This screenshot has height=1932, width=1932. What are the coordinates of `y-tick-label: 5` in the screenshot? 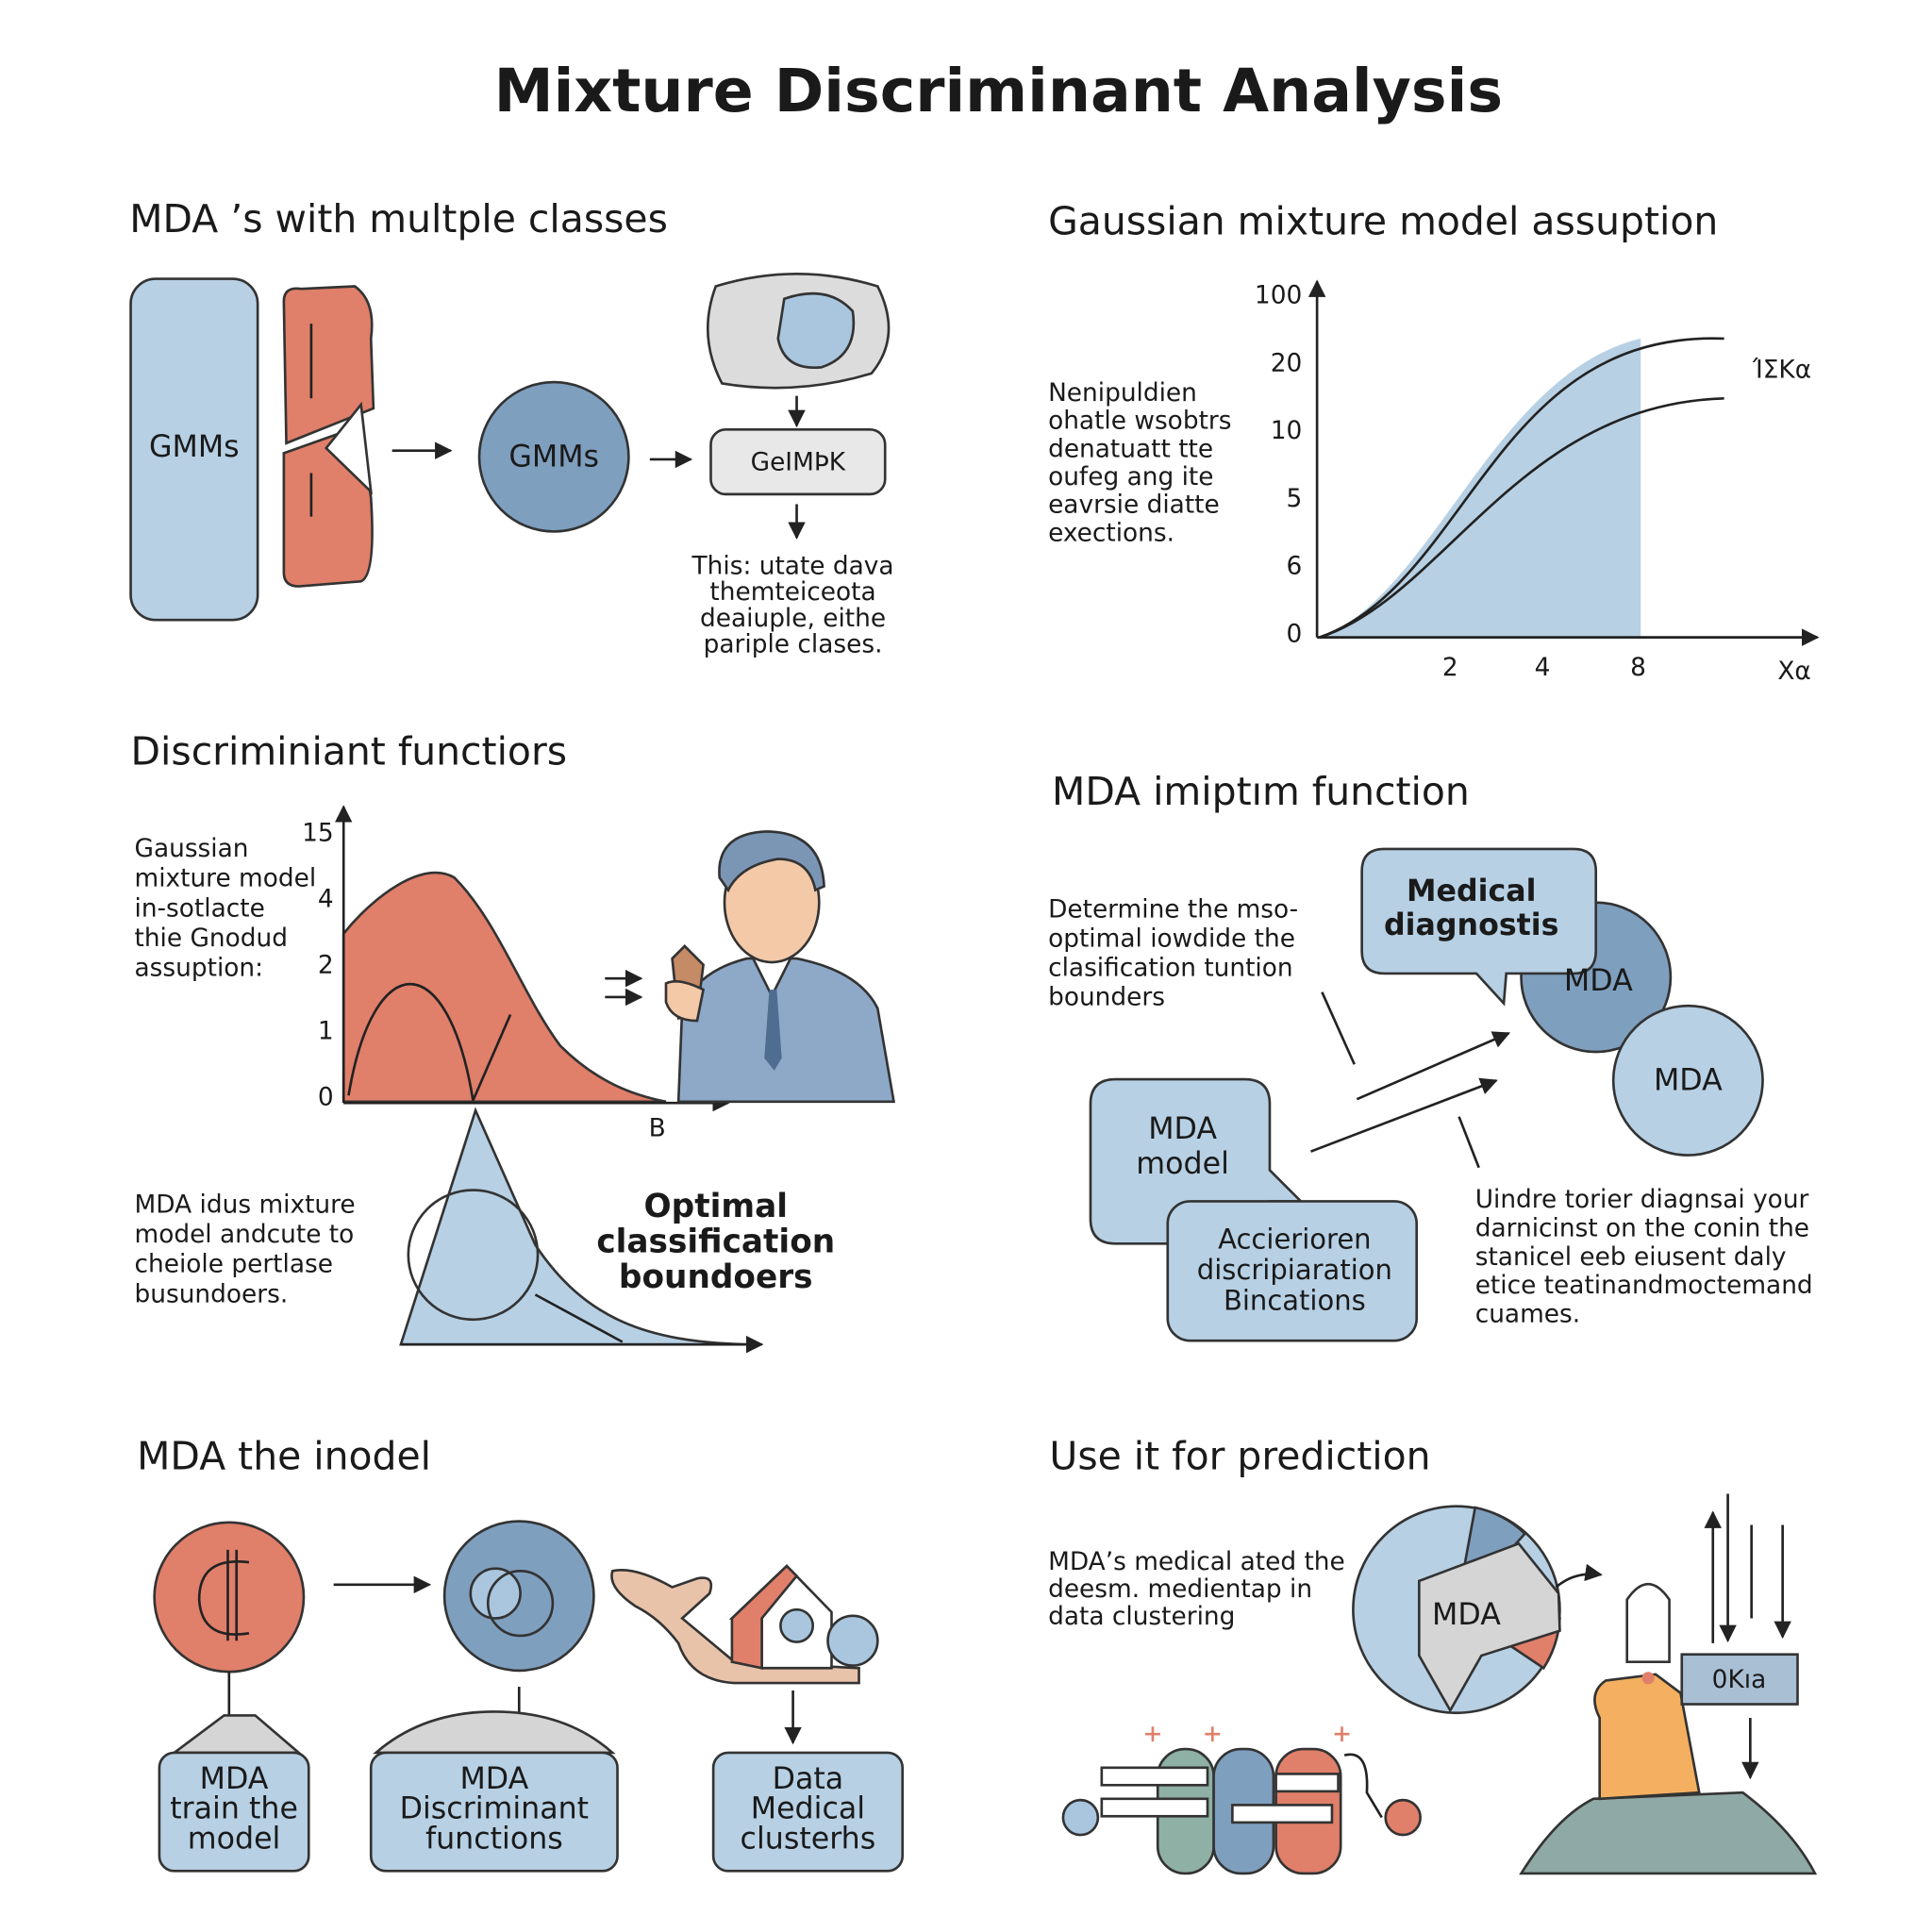 It's located at (1295, 499).